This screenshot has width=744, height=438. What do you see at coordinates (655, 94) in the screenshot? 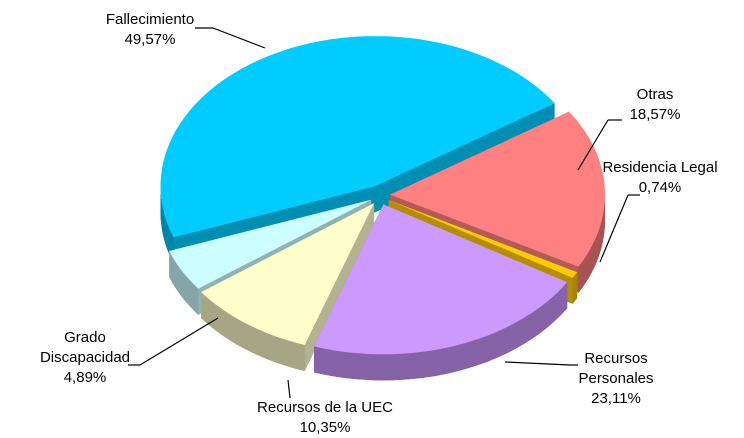
I see `slice-name: Otras` at bounding box center [655, 94].